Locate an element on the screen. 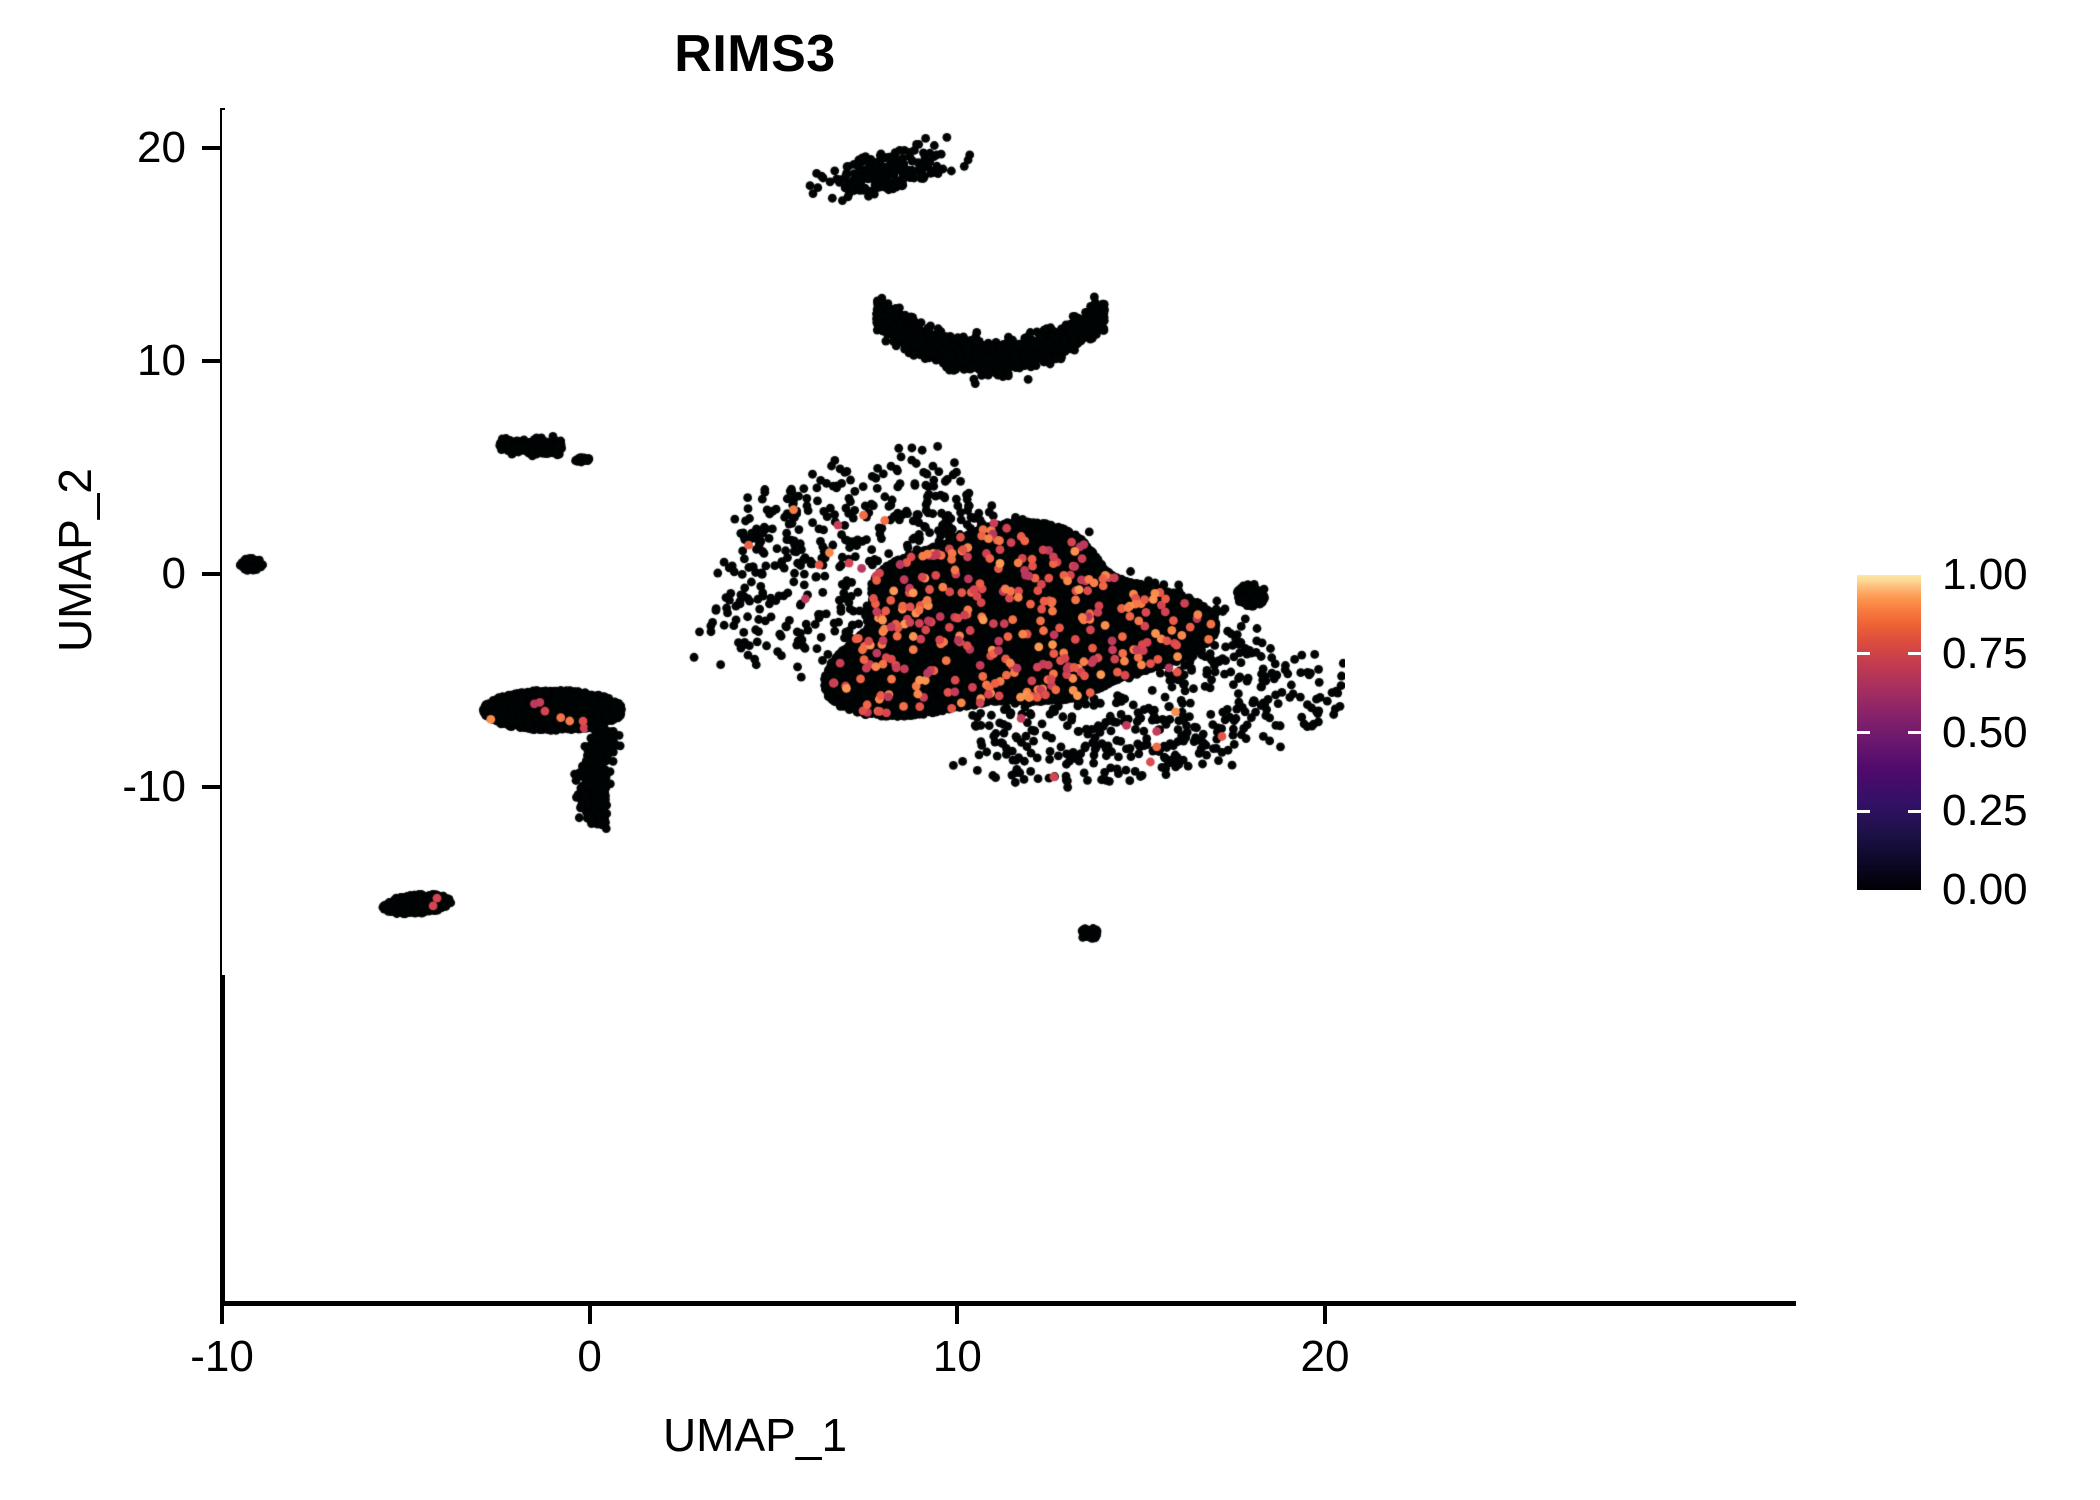 This screenshot has height=1500, width=2100. x-axis-title: UMAP_1 is located at coordinates (755, 1435).